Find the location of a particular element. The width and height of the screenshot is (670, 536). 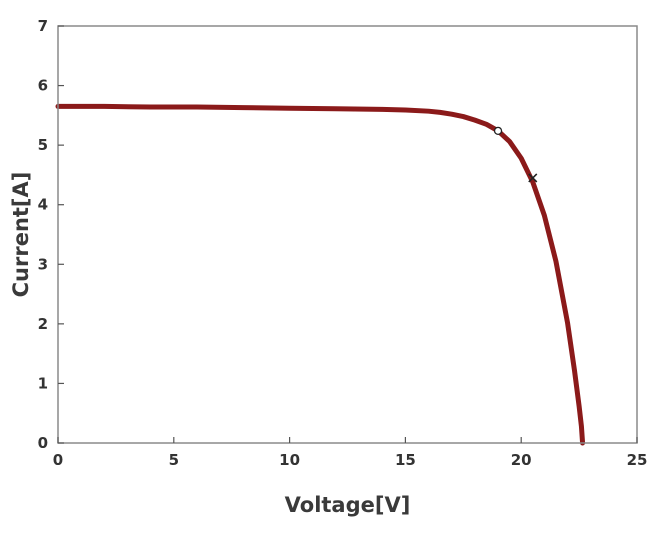

x-tick-label: 25 is located at coordinates (637, 460).